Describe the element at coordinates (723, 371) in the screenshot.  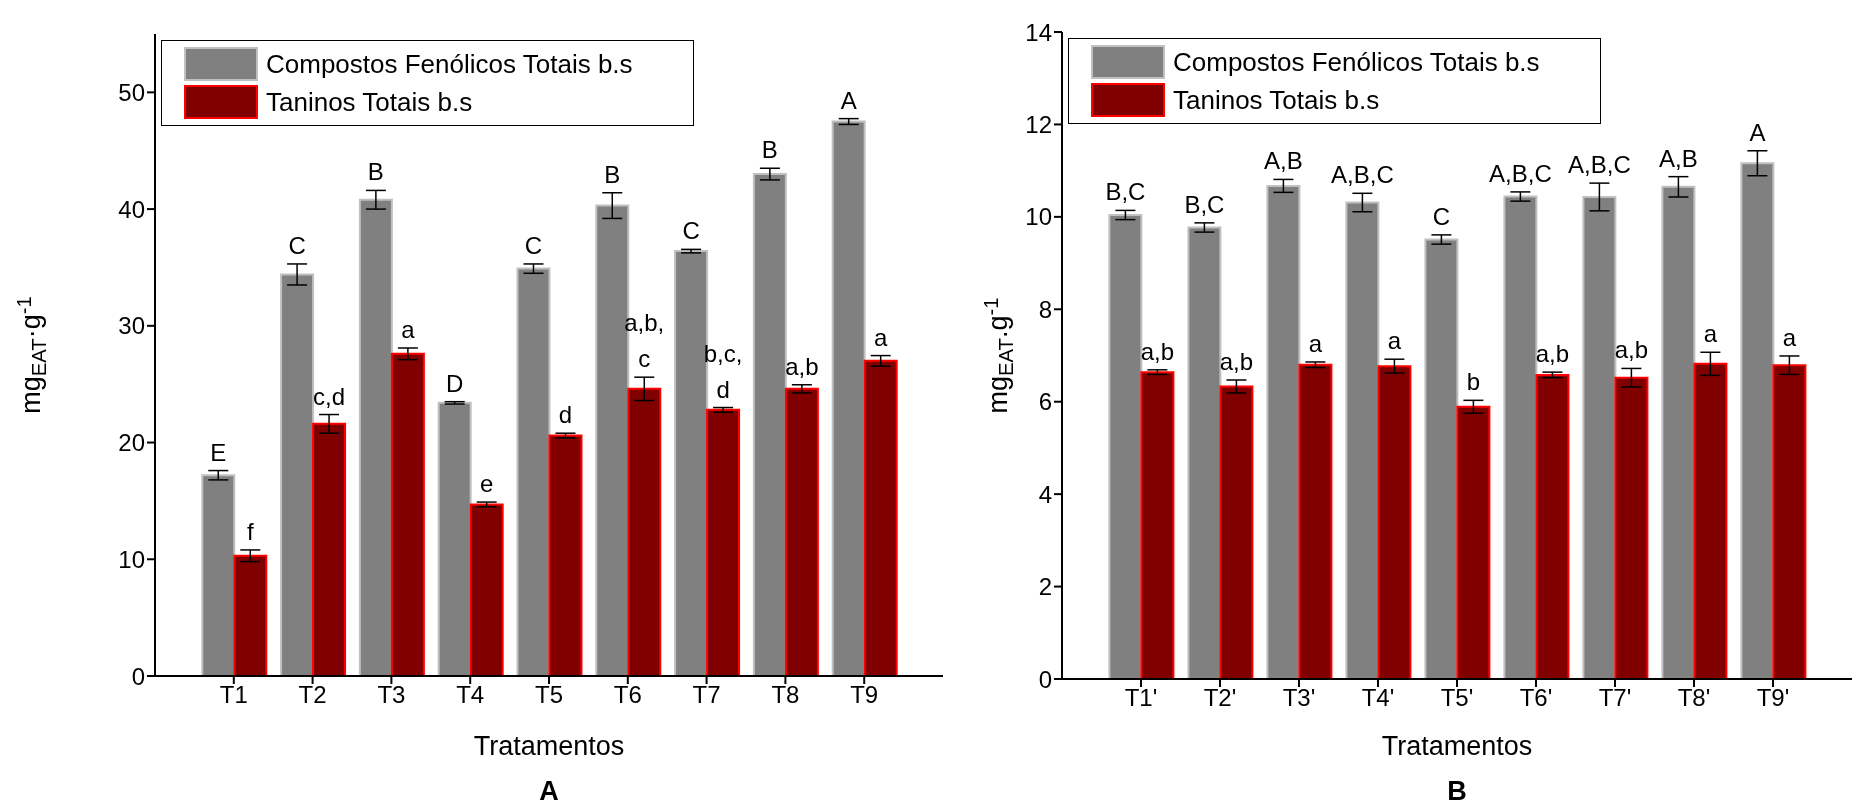
I see `annotation: b,c, d` at that location.